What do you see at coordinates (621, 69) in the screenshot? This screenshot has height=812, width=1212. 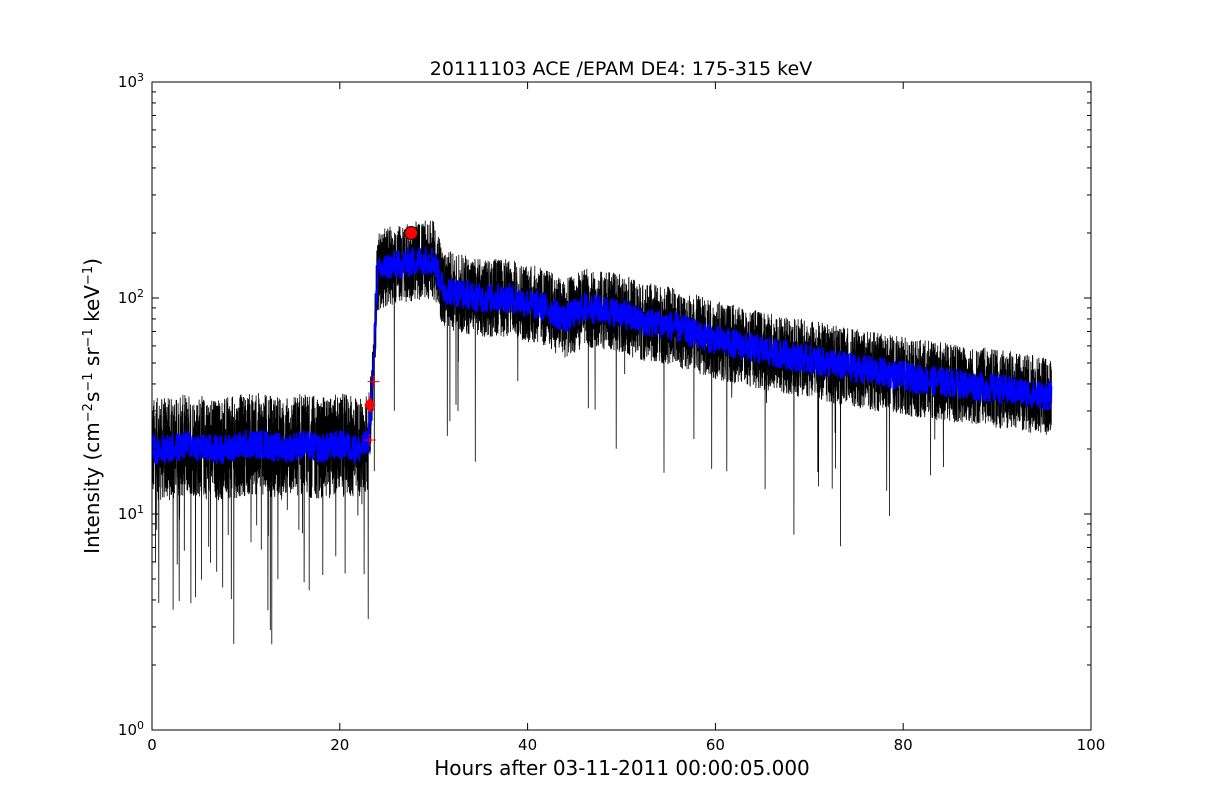 I see `chart-title: 20111103 ACE /EPAM DE4: 175-315 keV` at bounding box center [621, 69].